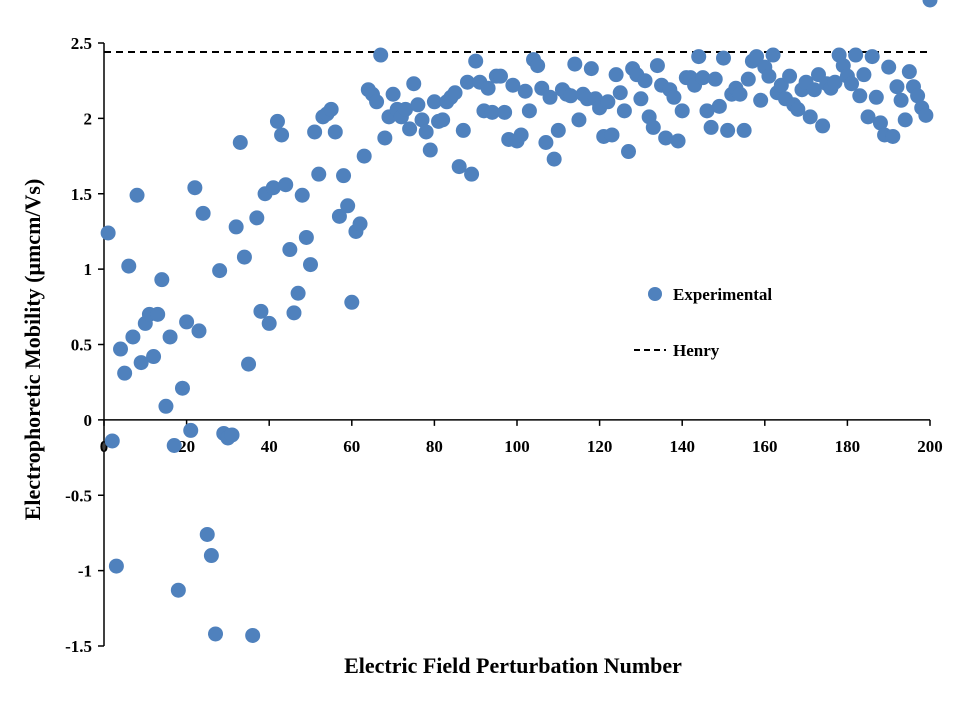 The width and height of the screenshot is (960, 720). Describe the element at coordinates (32, 350) in the screenshot. I see `y-axis-title: Electrophoretic Mobility (μmcm/Vs)` at that location.